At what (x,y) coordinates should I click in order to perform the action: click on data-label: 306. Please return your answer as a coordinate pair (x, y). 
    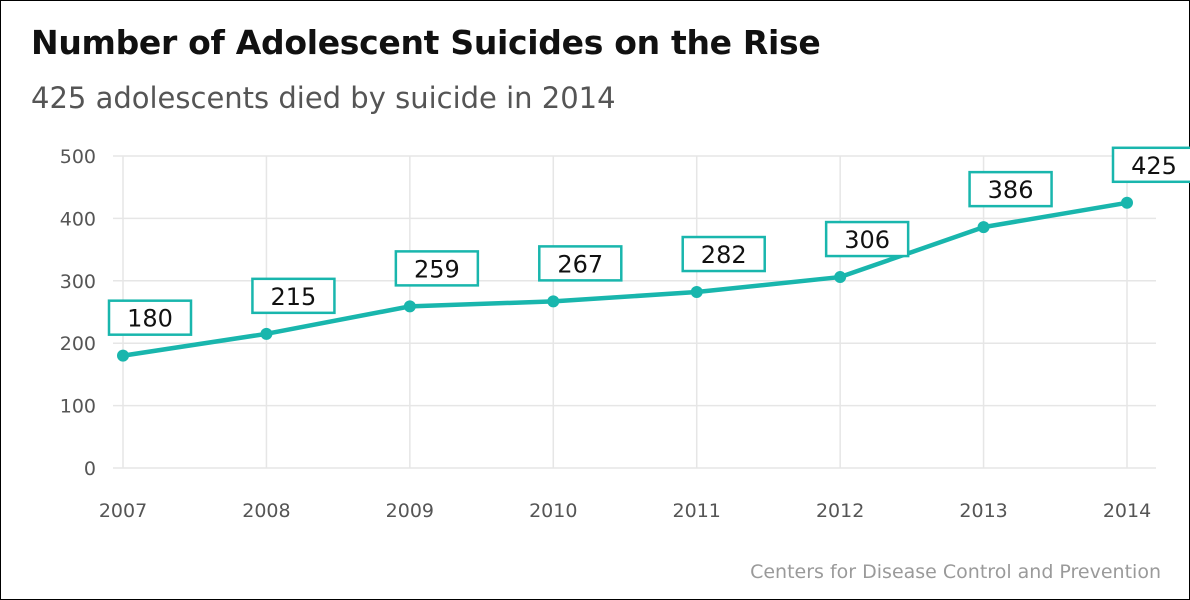
    Looking at the image, I should click on (867, 240).